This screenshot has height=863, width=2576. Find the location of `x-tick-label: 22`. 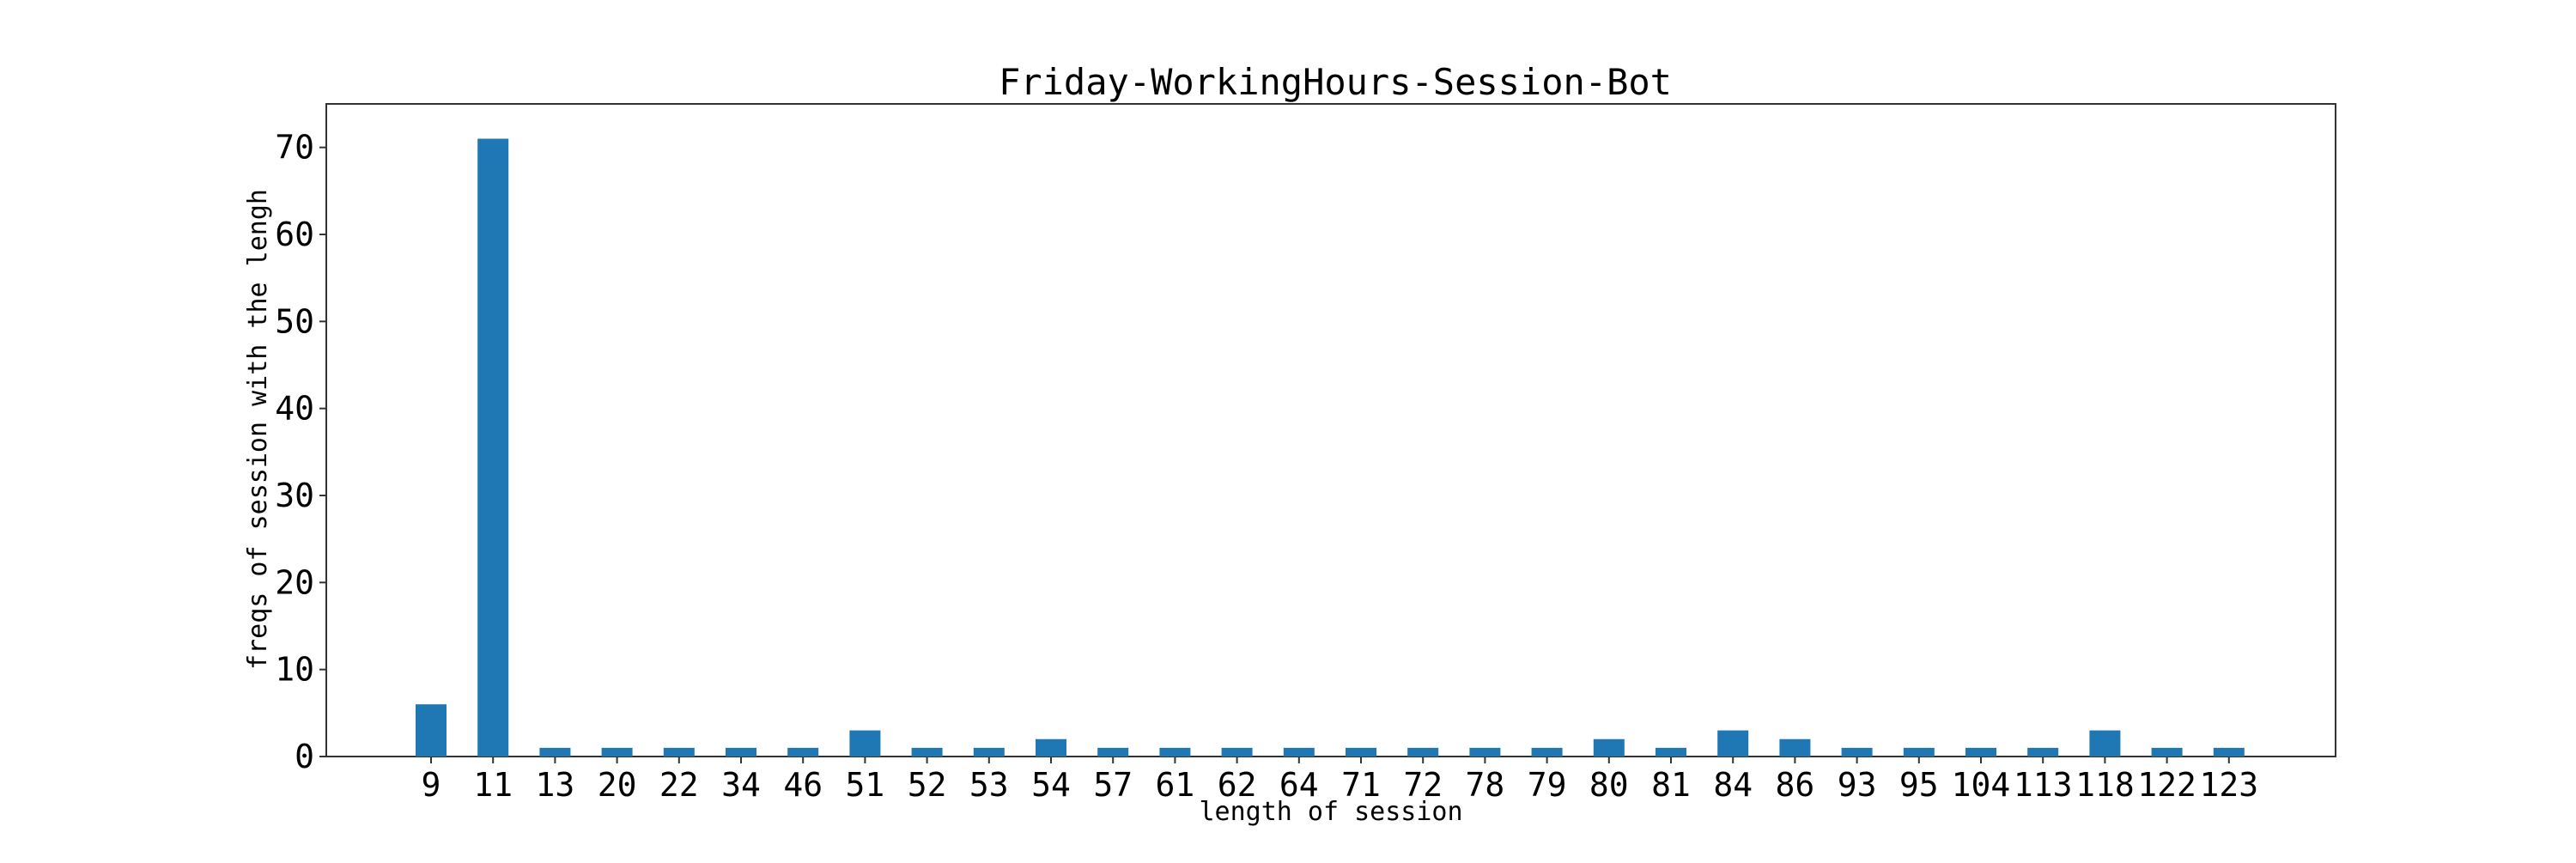

x-tick-label: 22 is located at coordinates (679, 785).